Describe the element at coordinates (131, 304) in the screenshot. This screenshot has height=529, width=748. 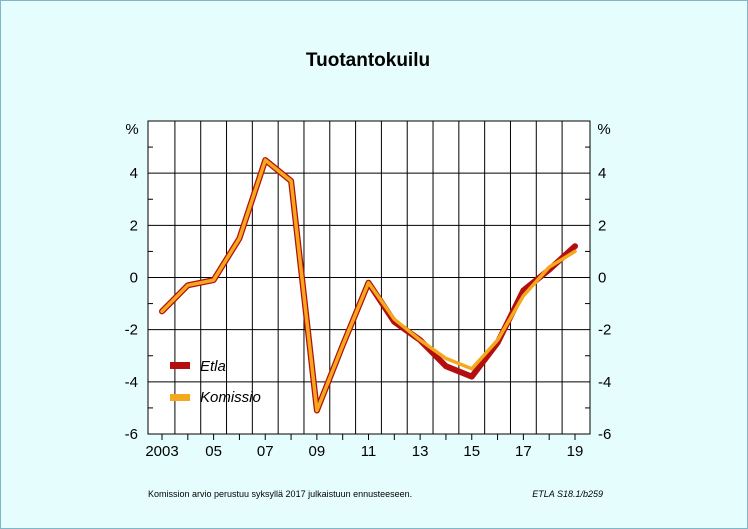
I see `y-tick-labels-left: 4 2 0 -2 -4 -6` at that location.